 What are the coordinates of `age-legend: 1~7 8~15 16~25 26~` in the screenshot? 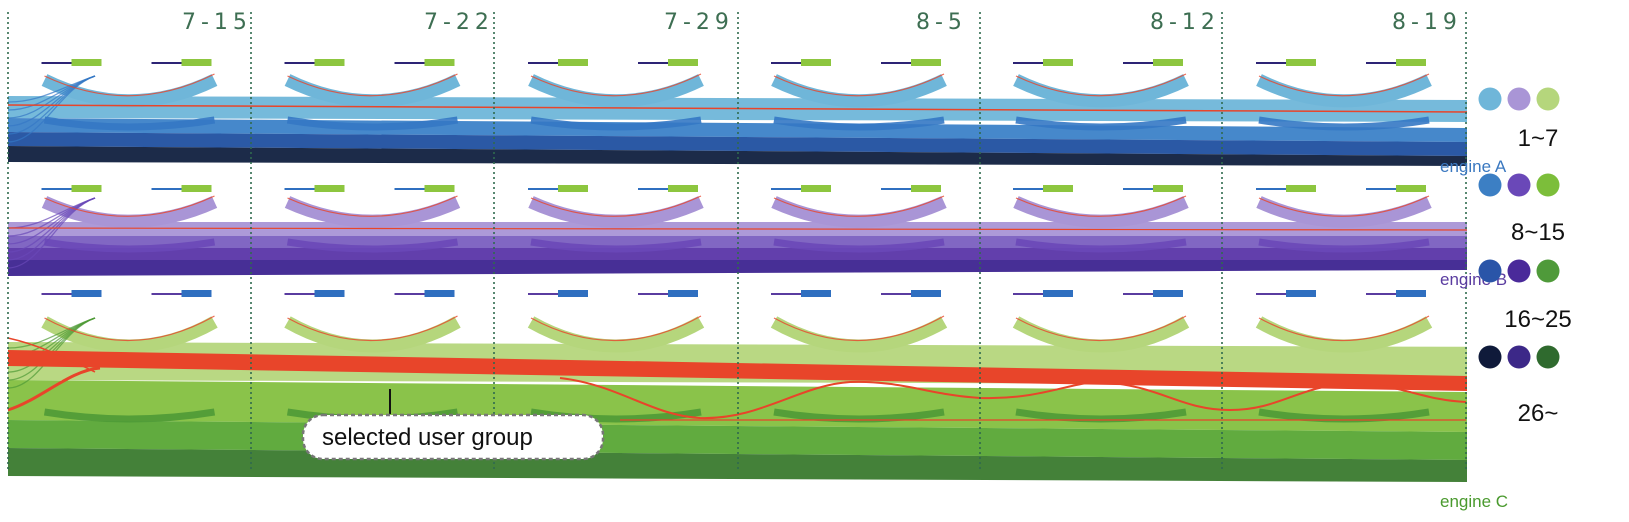 It's located at (1525, 257).